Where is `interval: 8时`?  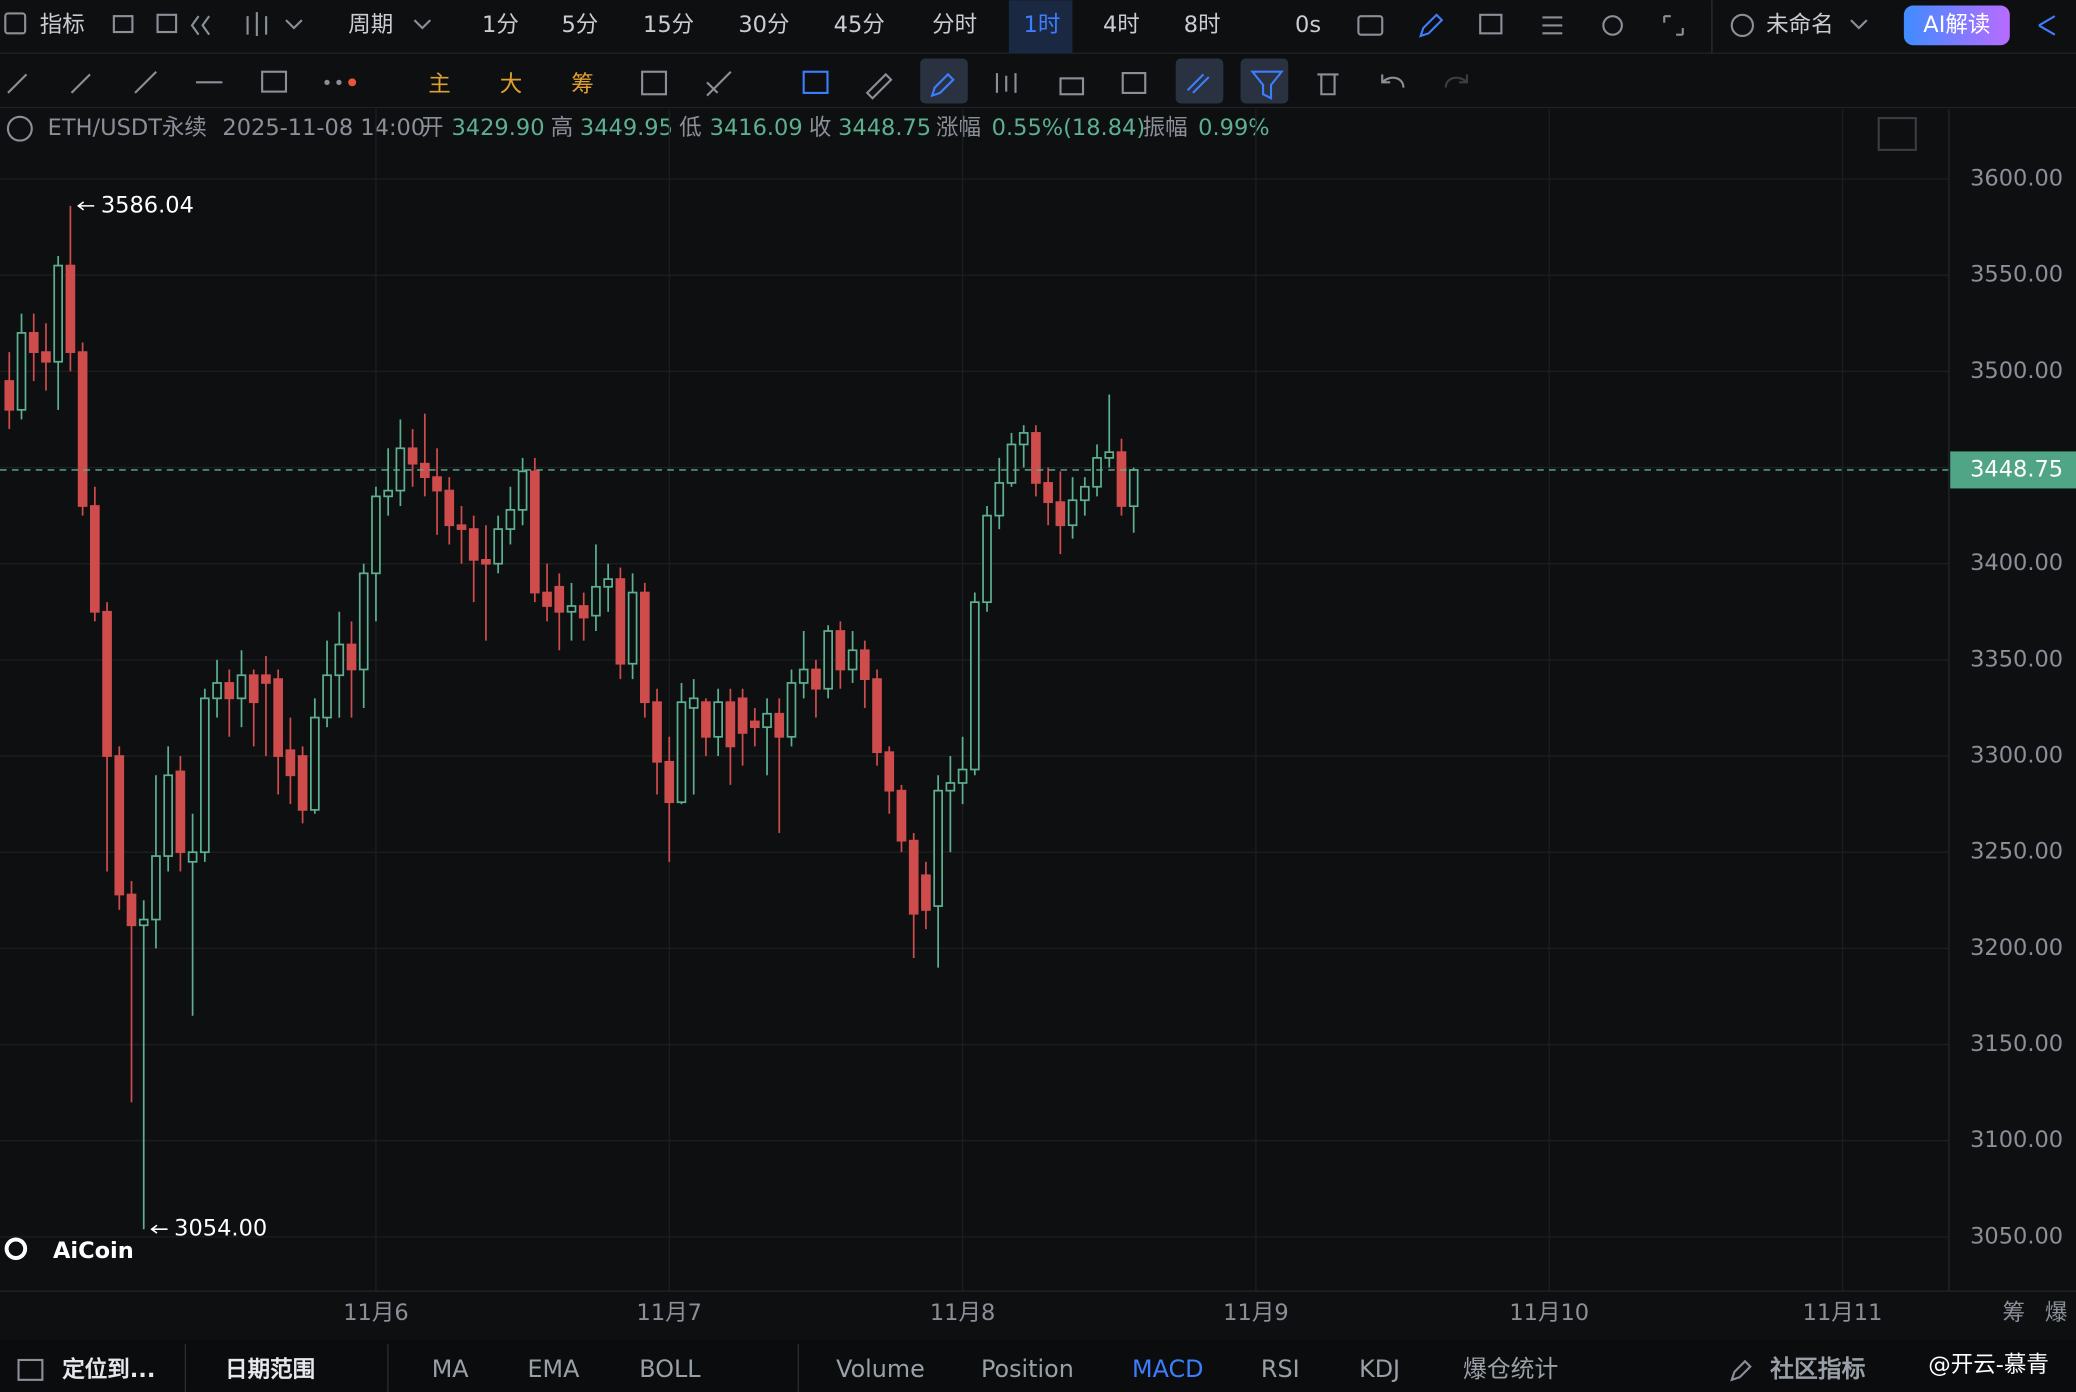
interval: 8时 is located at coordinates (1202, 25).